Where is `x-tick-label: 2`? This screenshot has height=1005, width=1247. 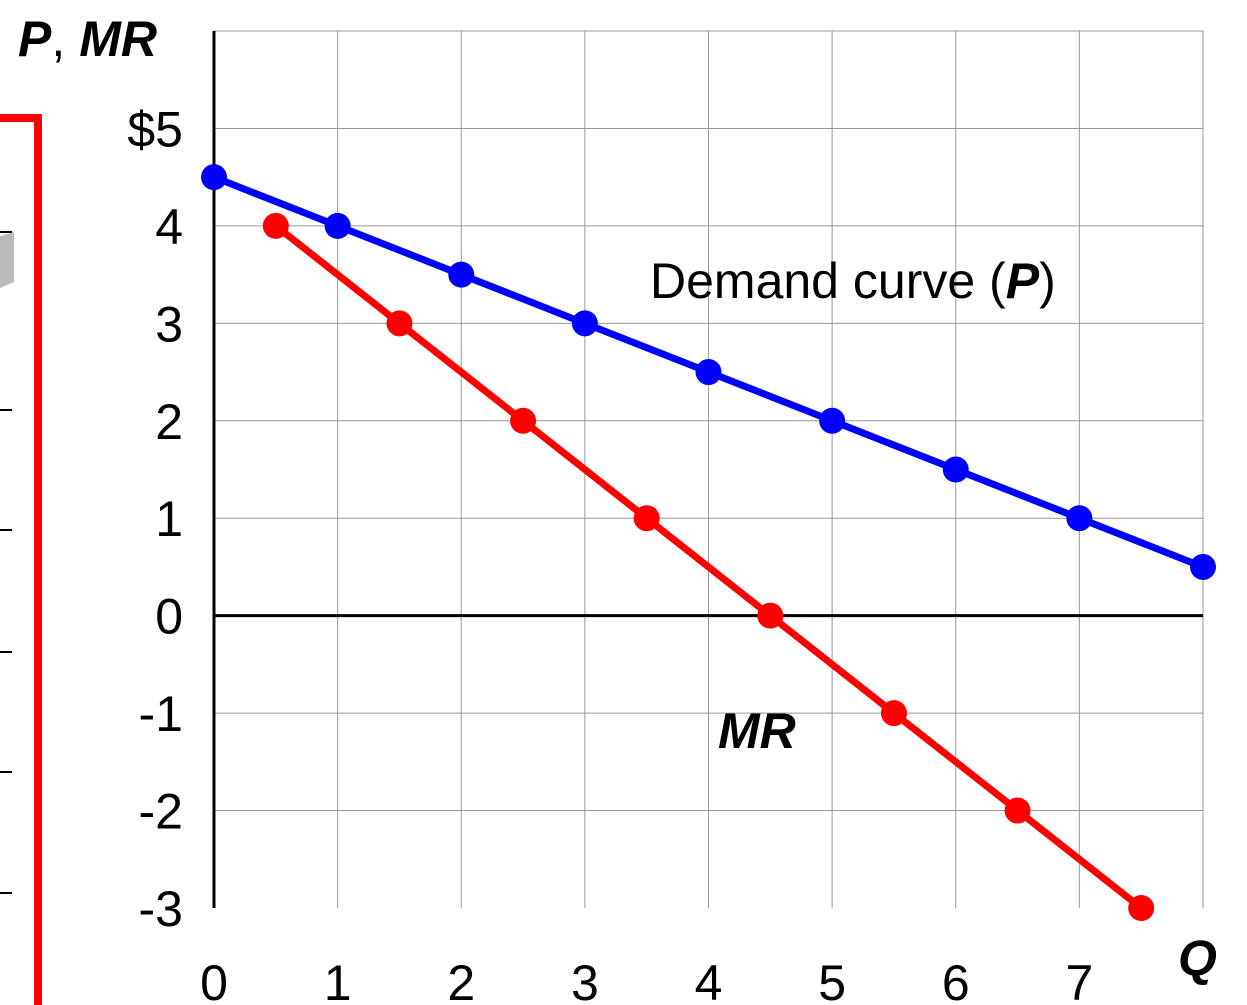
x-tick-label: 2 is located at coordinates (461, 980).